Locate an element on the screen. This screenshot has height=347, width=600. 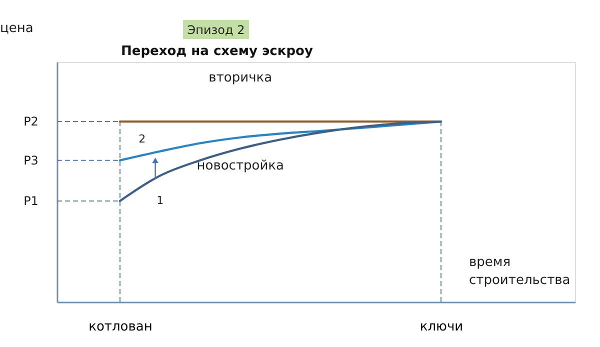
x-tick-label: котлован is located at coordinates (120, 327).